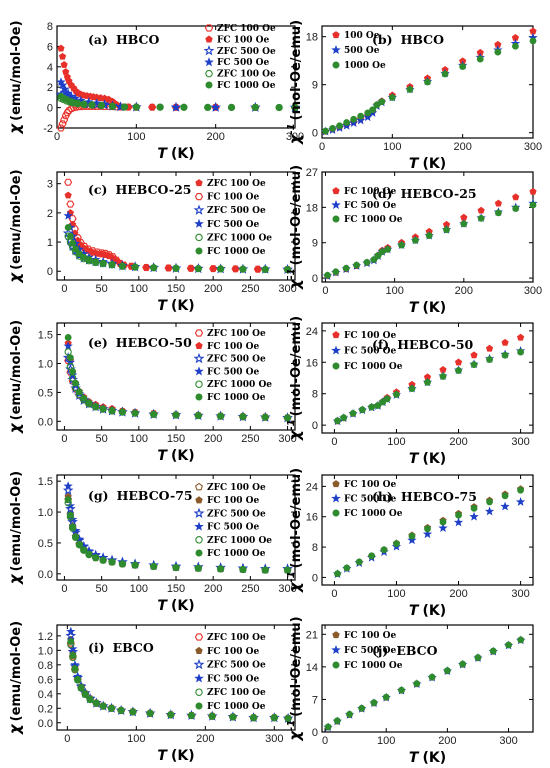  I want to click on panel-label: (j) EBCO, so click(405, 650).